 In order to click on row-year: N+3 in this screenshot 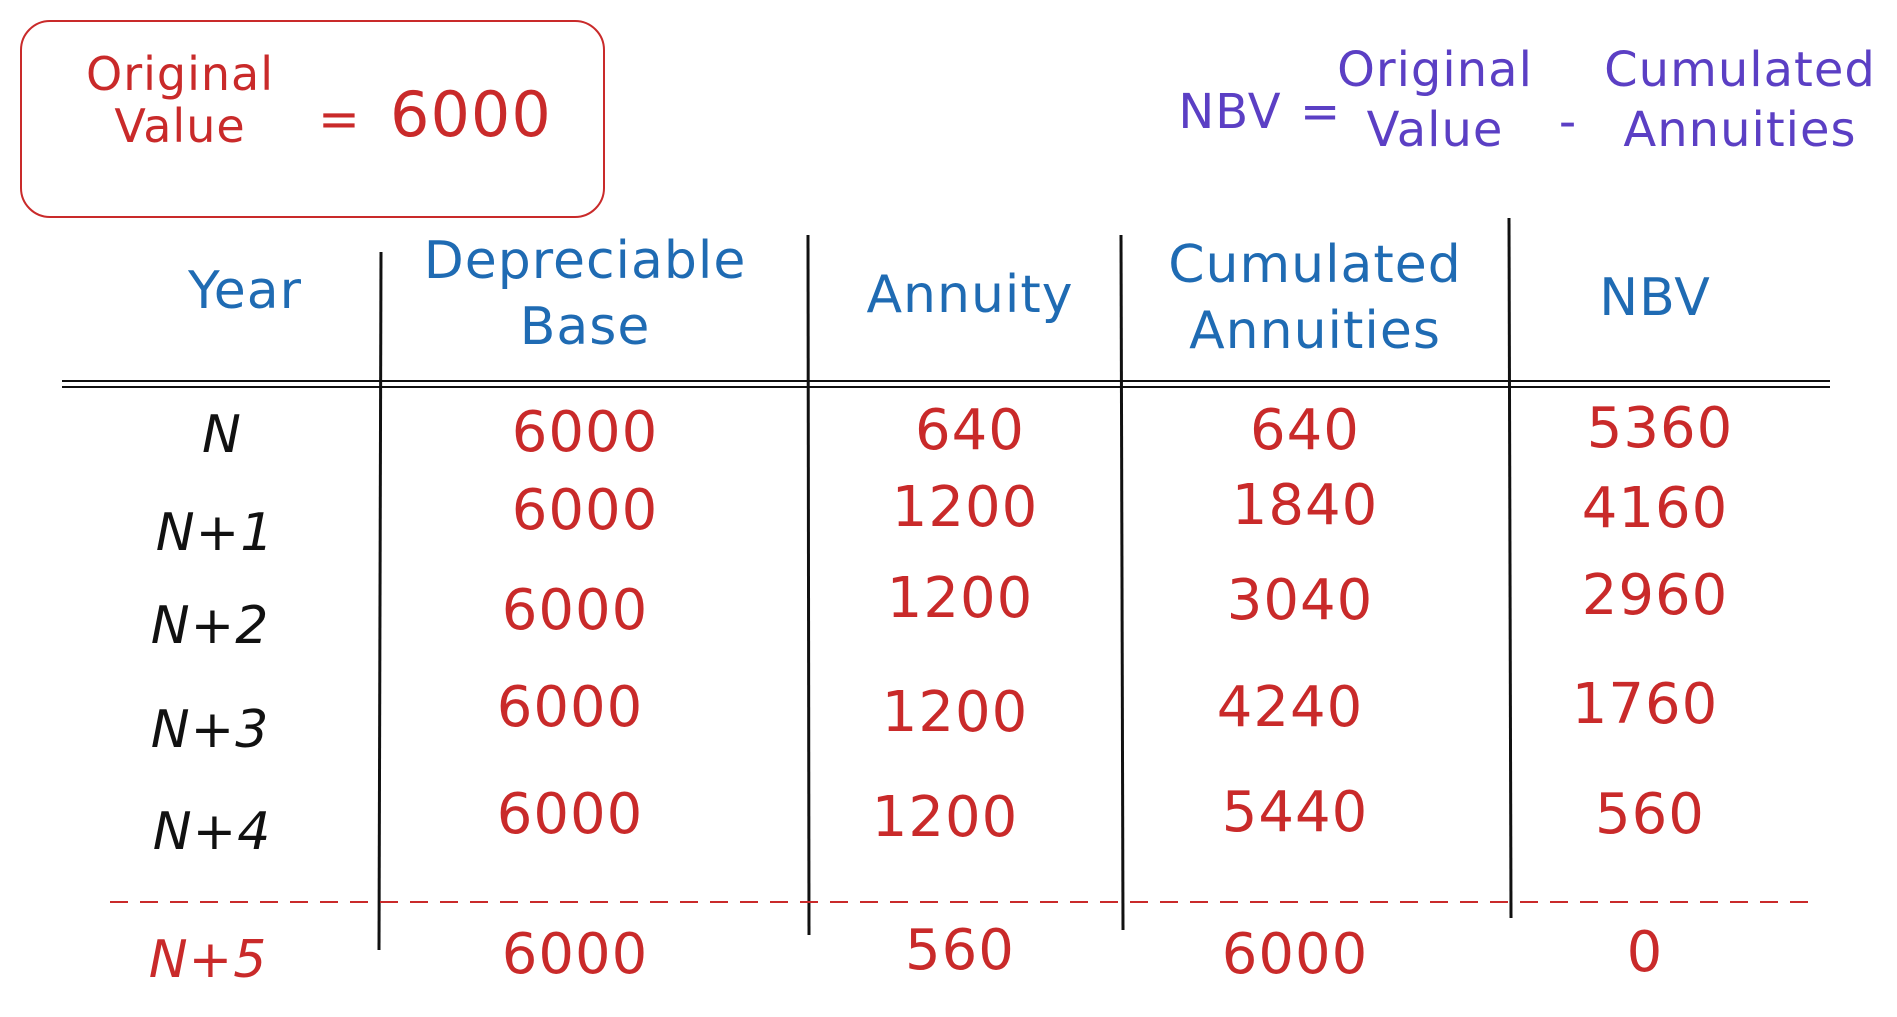, I will do `click(210, 730)`.